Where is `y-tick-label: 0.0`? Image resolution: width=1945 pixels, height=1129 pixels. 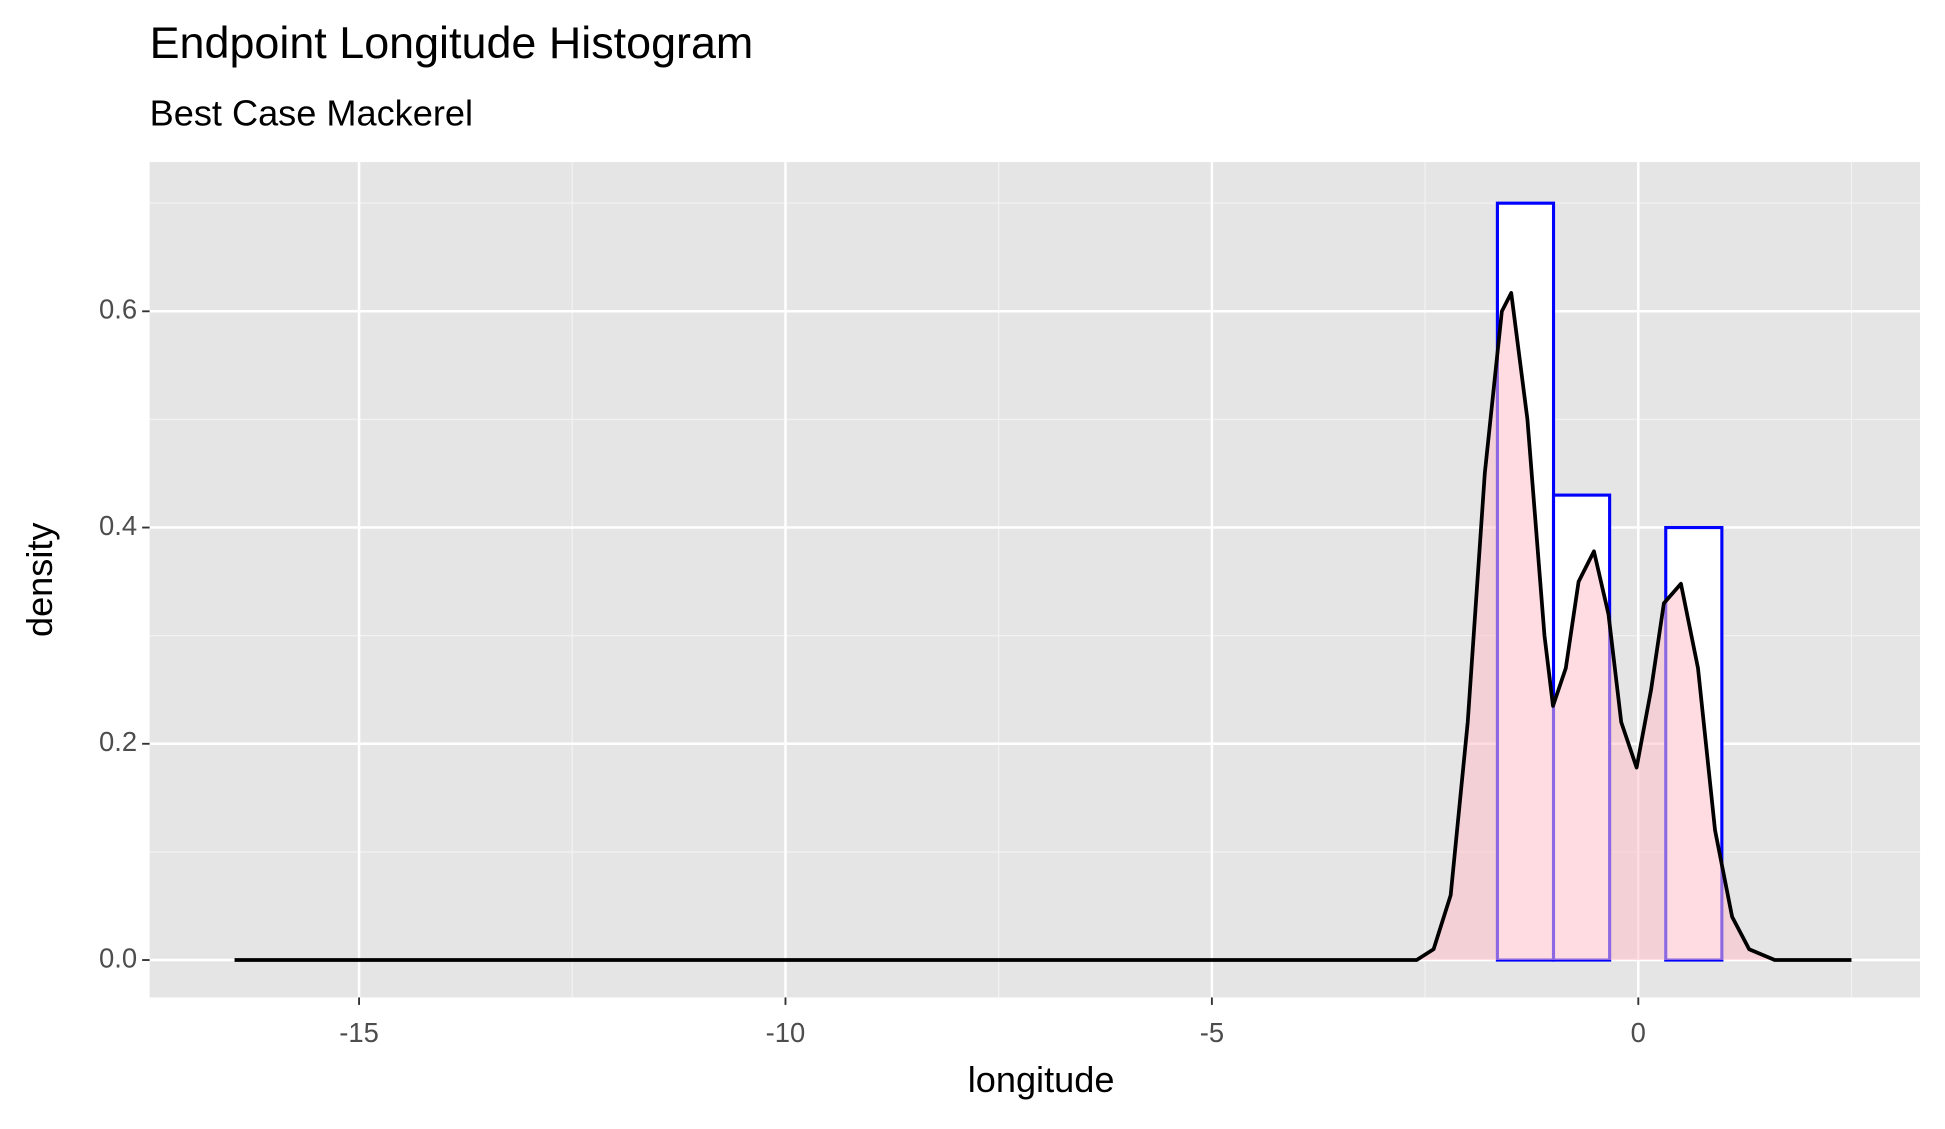
y-tick-label: 0.0 is located at coordinates (118, 957).